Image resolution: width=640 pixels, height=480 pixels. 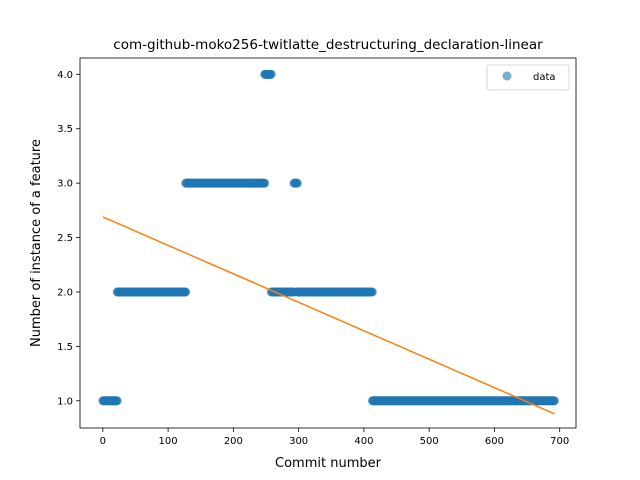 What do you see at coordinates (65, 401) in the screenshot?
I see `y-tick-label: 1.0` at bounding box center [65, 401].